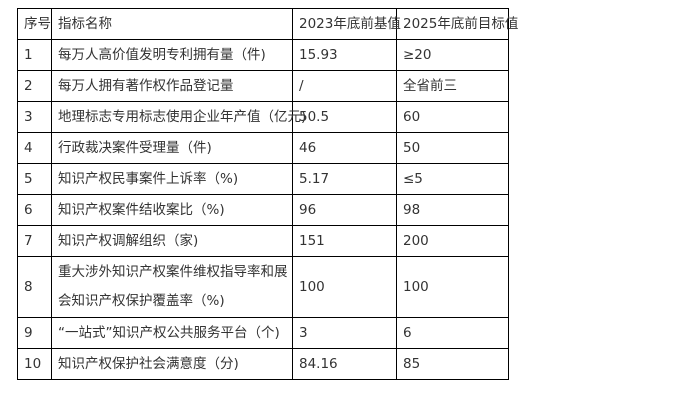 The image size is (688, 405). I want to click on row-2025-target: 98, so click(452, 210).